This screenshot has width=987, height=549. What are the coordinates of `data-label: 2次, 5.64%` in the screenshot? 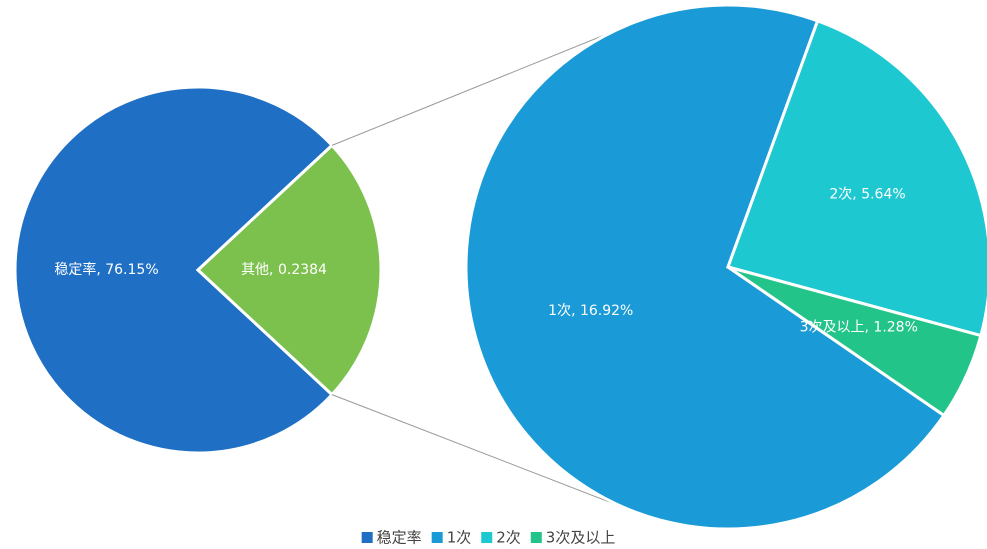 It's located at (867, 195).